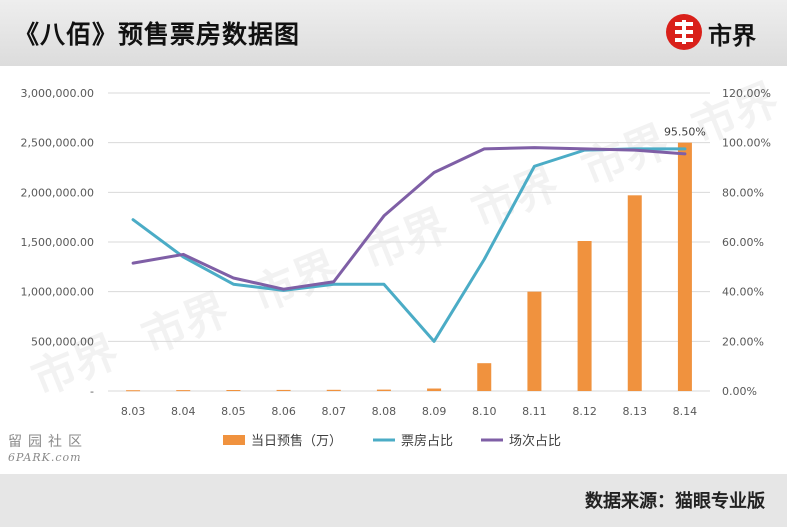 This screenshot has width=787, height=527. What do you see at coordinates (743, 192) in the screenshot?
I see `y-right-tick-label: 80.00%` at bounding box center [743, 192].